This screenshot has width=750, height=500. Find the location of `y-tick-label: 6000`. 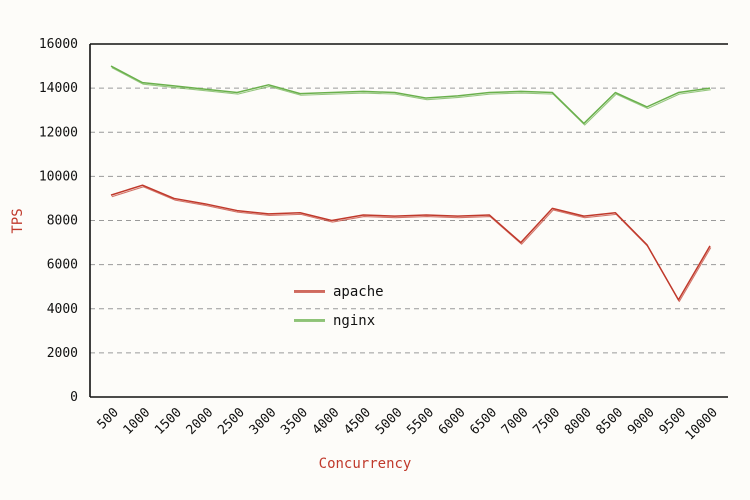

y-tick-label: 6000 is located at coordinates (62, 265).